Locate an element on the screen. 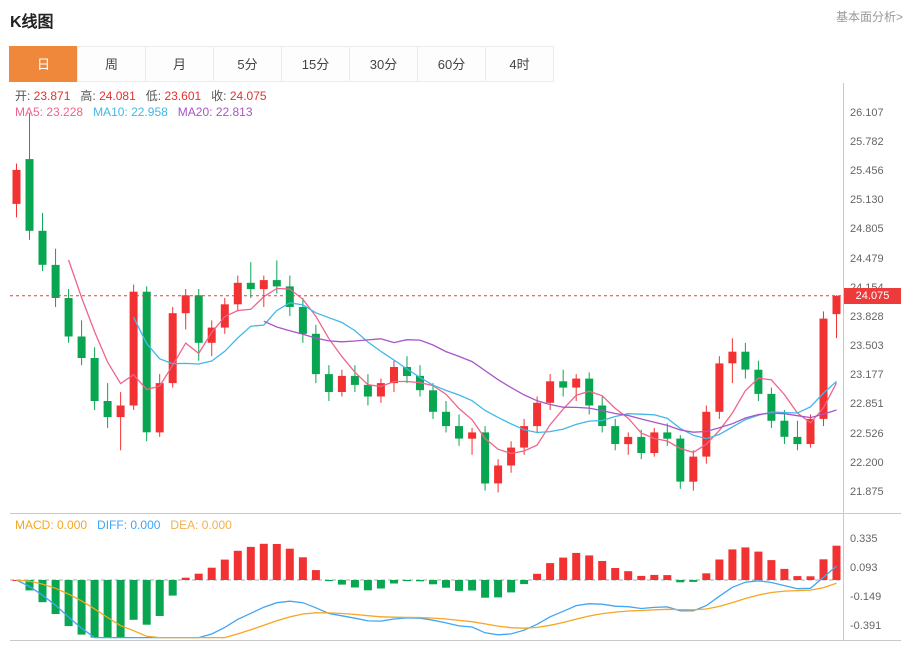 This screenshot has width=911, height=647. legend-value: 23.228 is located at coordinates (63, 112).